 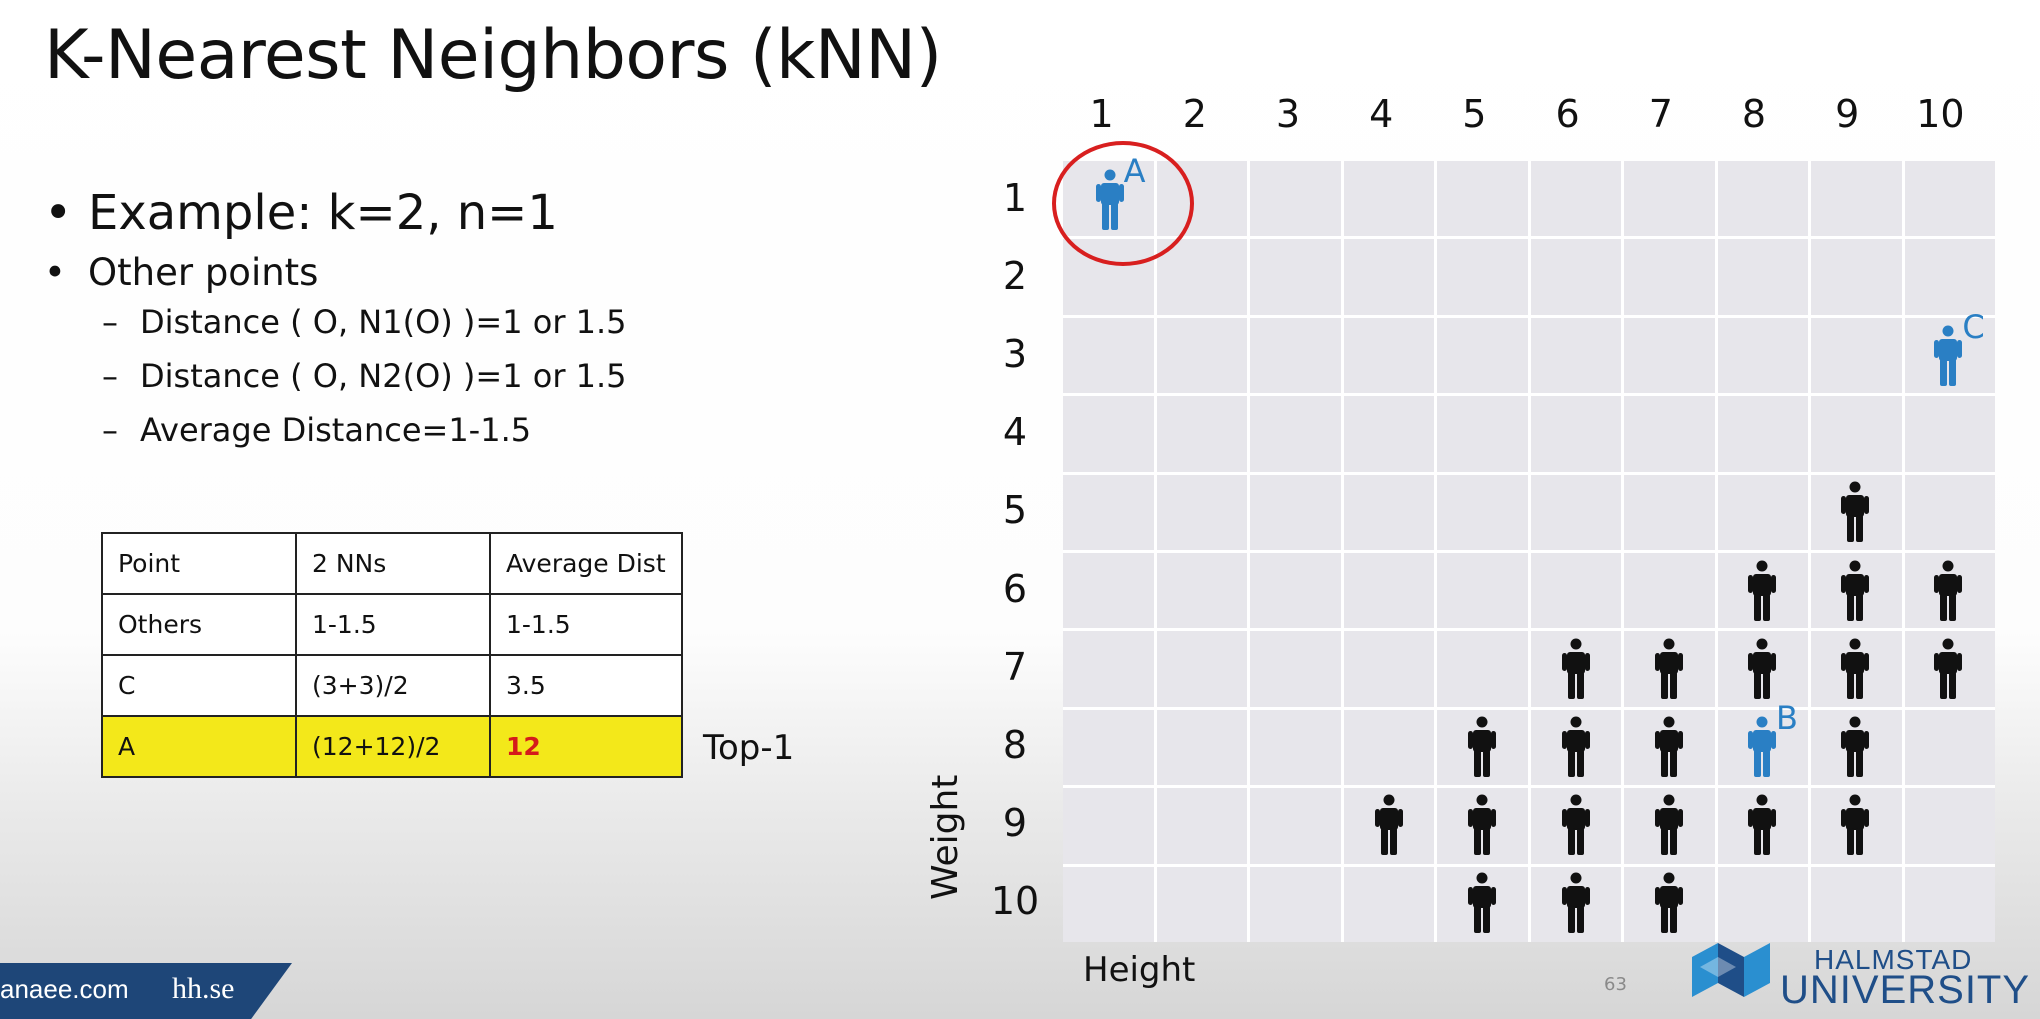 I want to click on row-label: 8, so click(x=1015, y=744).